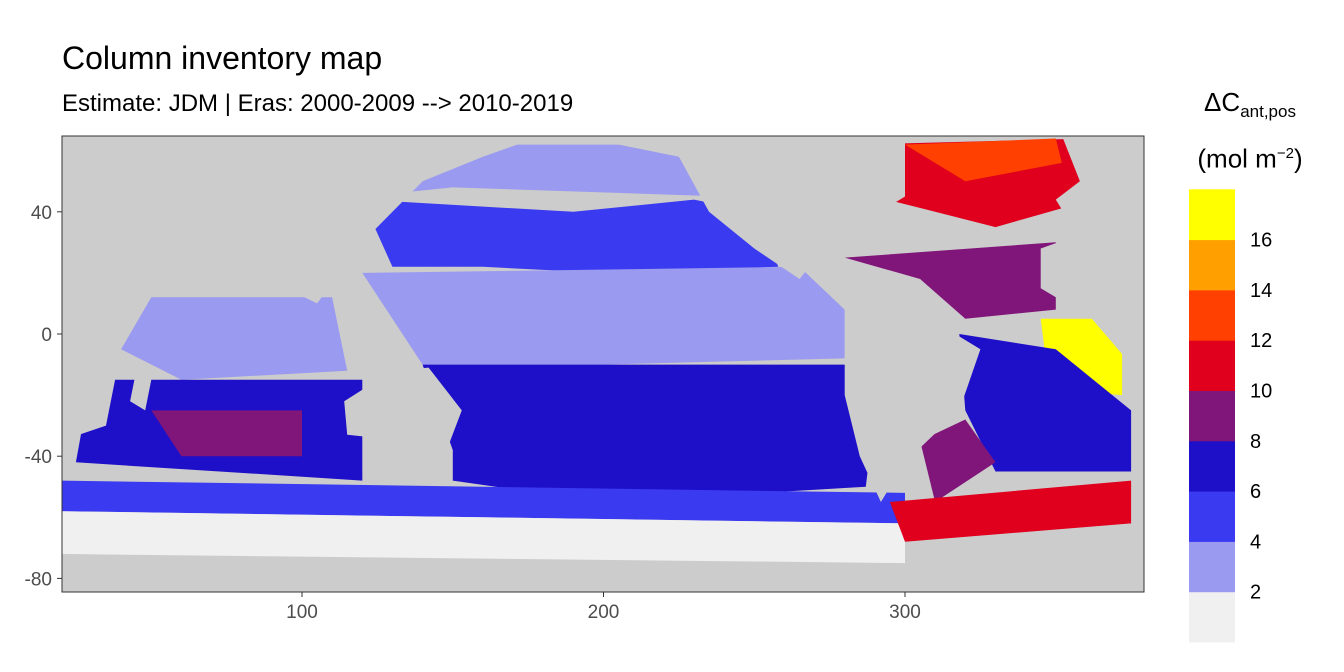 Image resolution: width=1344 pixels, height=672 pixels. Describe the element at coordinates (107, 331) in the screenshot. I see `land-africa` at that location.